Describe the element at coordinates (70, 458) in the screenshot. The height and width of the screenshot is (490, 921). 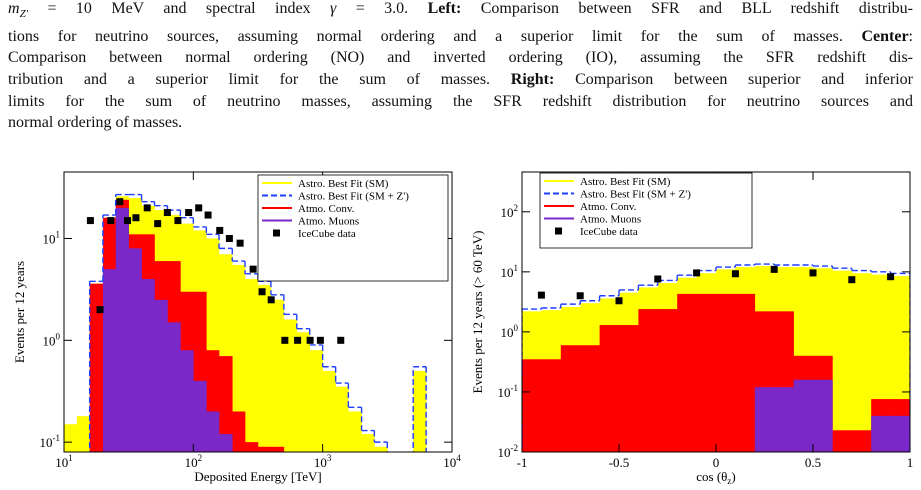
I see `x-tick-label-exponent: 1` at that location.